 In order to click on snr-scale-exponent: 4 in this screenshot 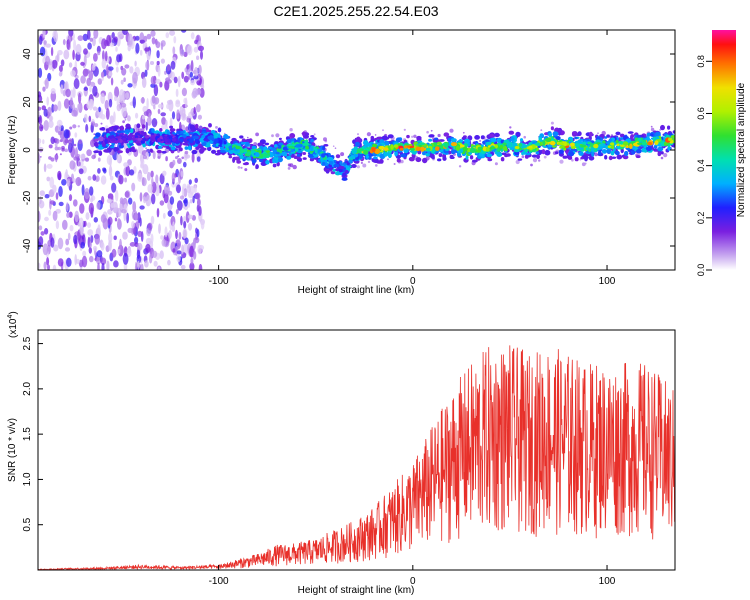, I will do `click(10, 317)`.